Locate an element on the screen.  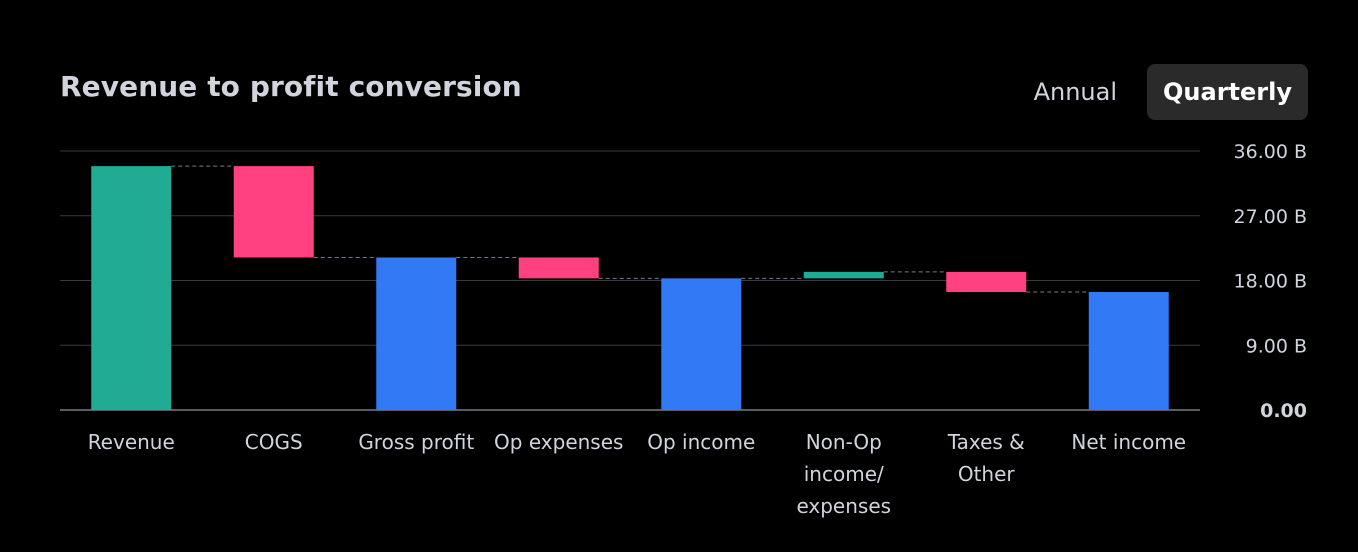
y-tick-label: 27.00 B is located at coordinates (1270, 217).